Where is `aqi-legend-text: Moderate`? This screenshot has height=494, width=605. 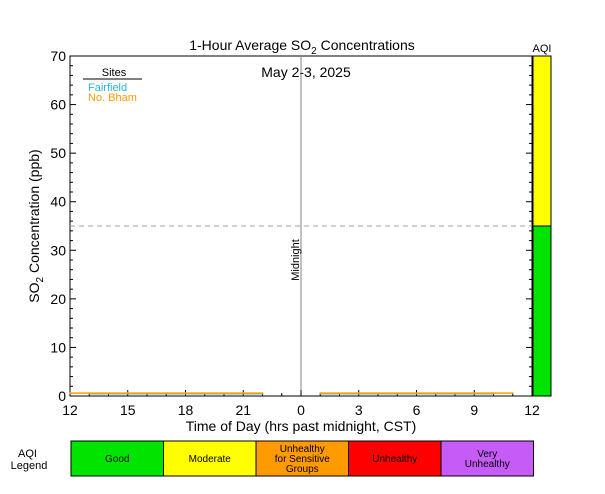
aqi-legend-text: Moderate is located at coordinates (210, 459).